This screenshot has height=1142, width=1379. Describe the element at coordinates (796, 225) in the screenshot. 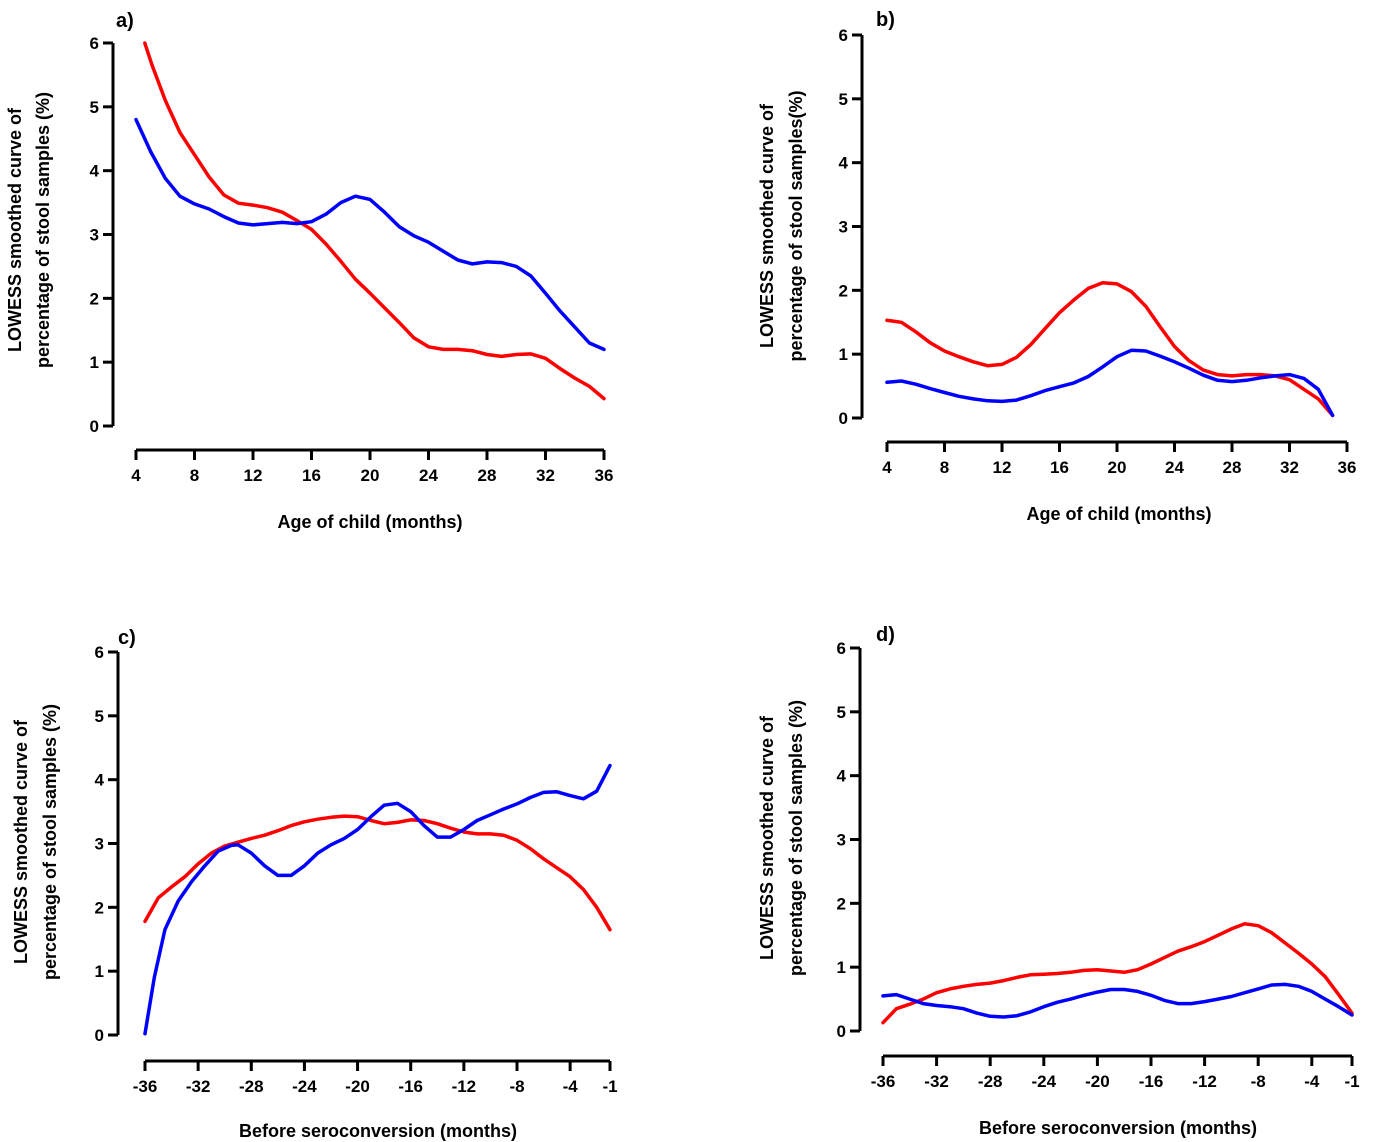

I see `y-axis-title-line: percentage of stool samples(%)` at that location.